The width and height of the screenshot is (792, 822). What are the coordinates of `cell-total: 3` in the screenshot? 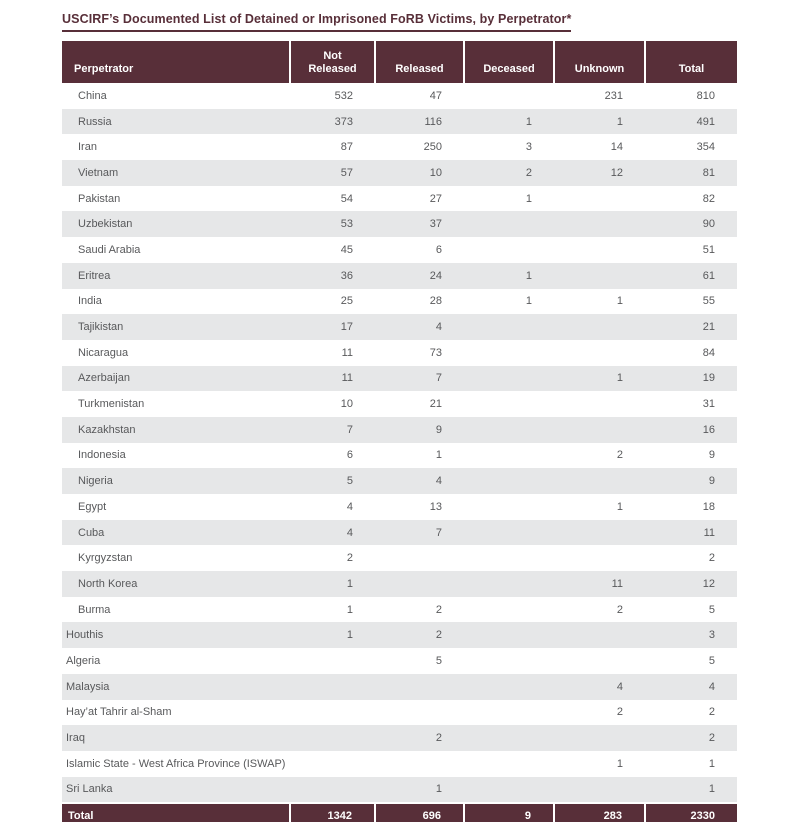 It's located at (691, 635).